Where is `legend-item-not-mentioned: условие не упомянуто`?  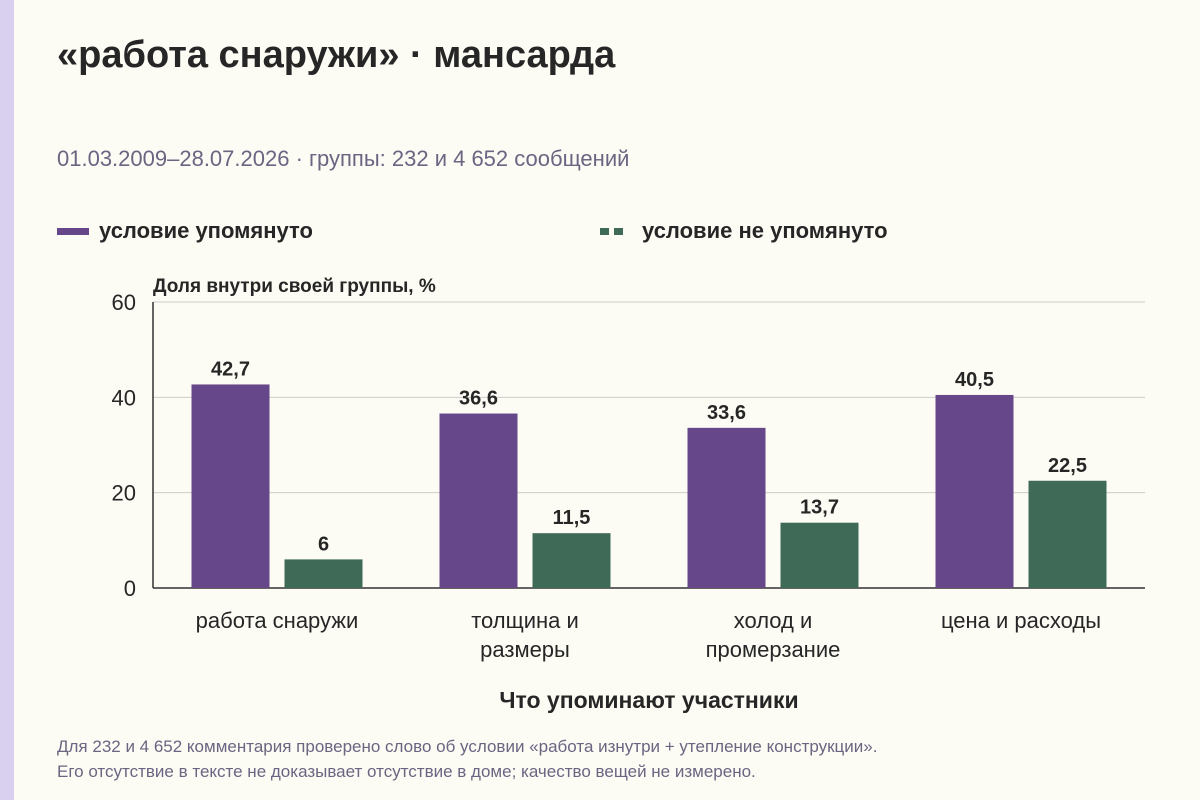 legend-item-not-mentioned: условие не упомянуто is located at coordinates (744, 231).